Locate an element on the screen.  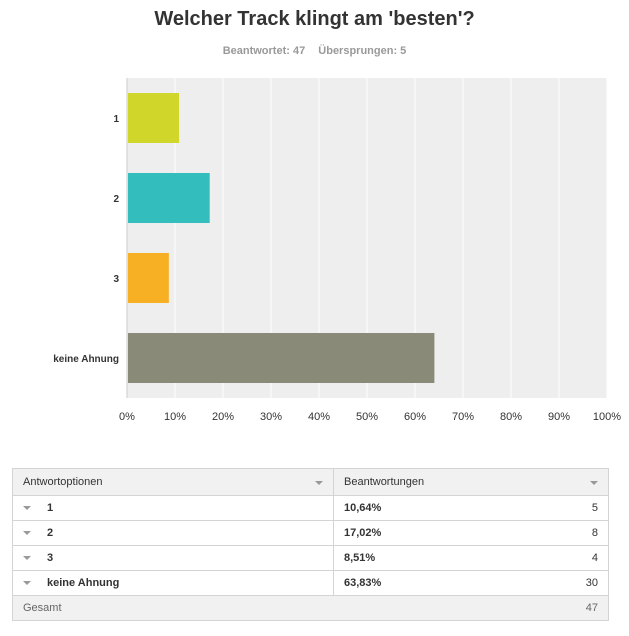
option-label: 2 is located at coordinates (50, 533).